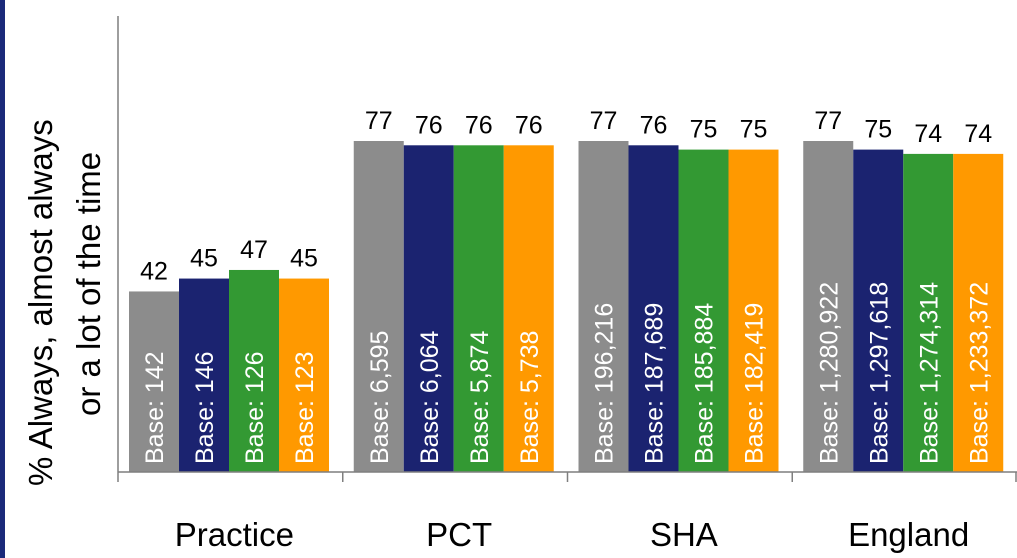 Image resolution: width=1017 pixels, height=558 pixels. What do you see at coordinates (908, 534) in the screenshot?
I see `x-axis-category-label: England` at bounding box center [908, 534].